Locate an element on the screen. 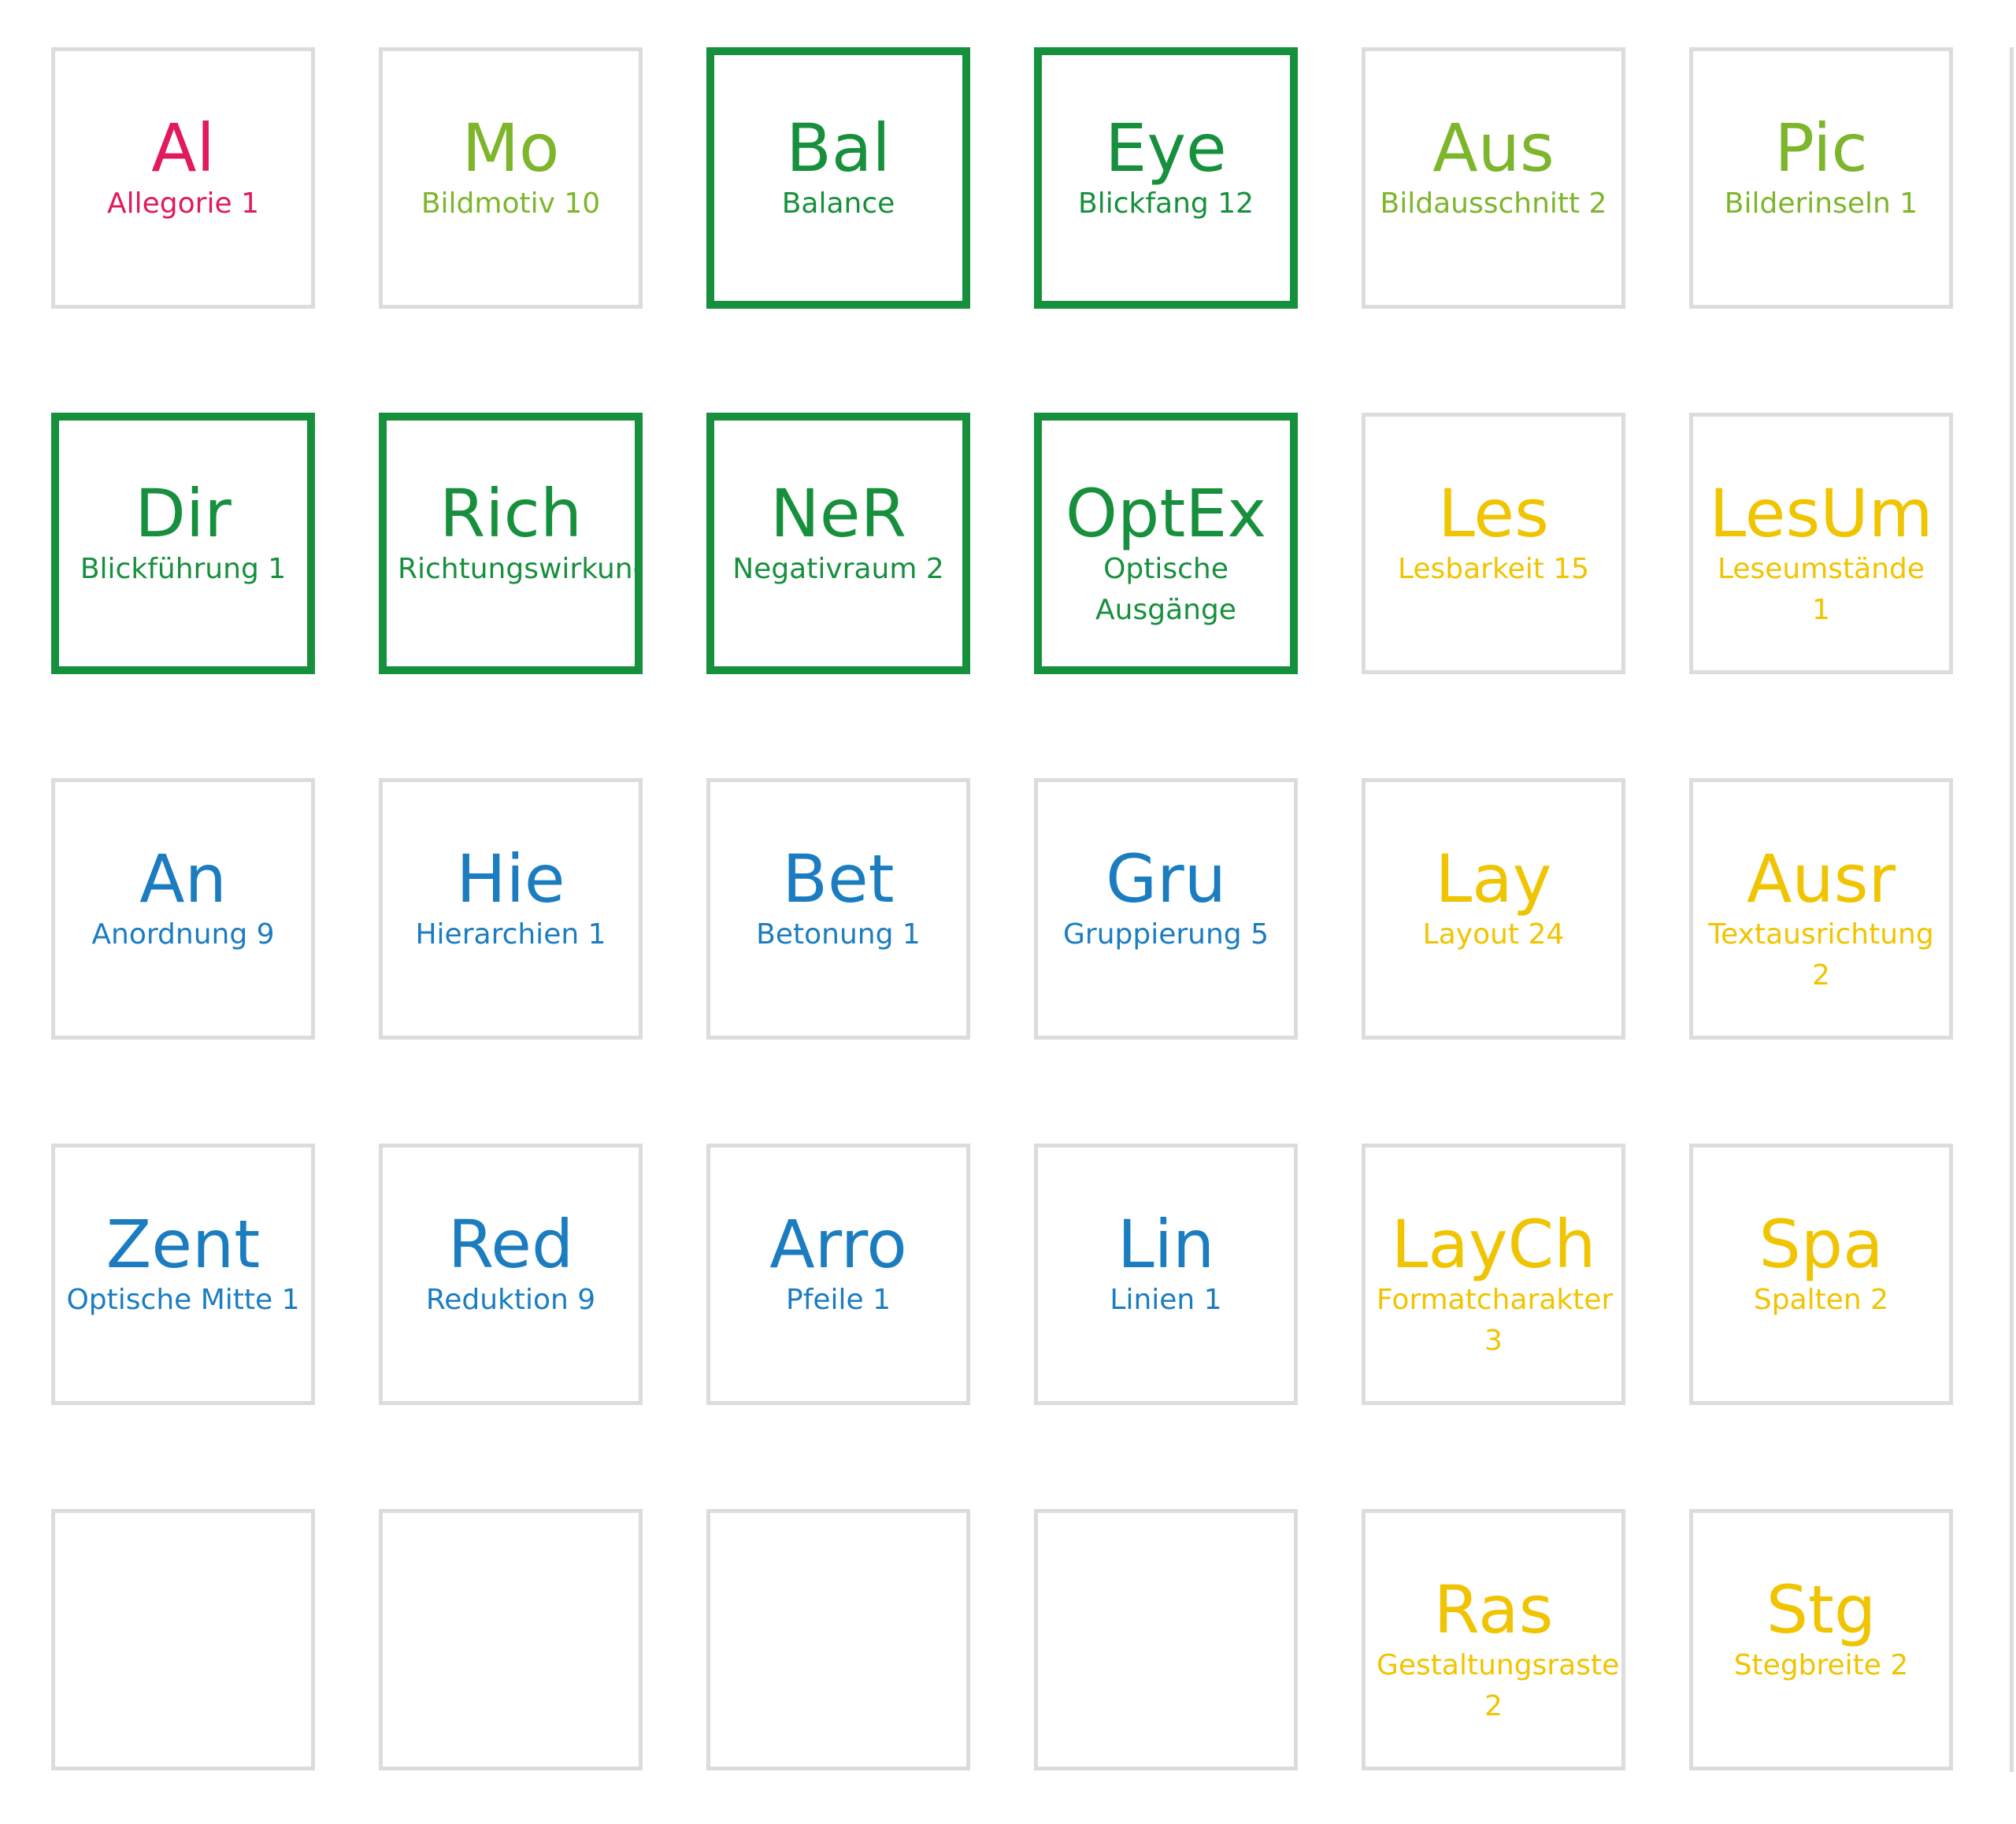  element-cell: Bal Balance is located at coordinates (838, 178).